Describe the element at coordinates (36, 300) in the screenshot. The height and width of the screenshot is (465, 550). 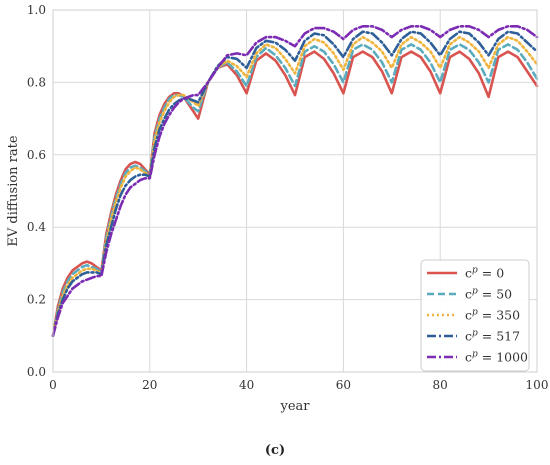
I see `y-tick-label: 0.2` at that location.